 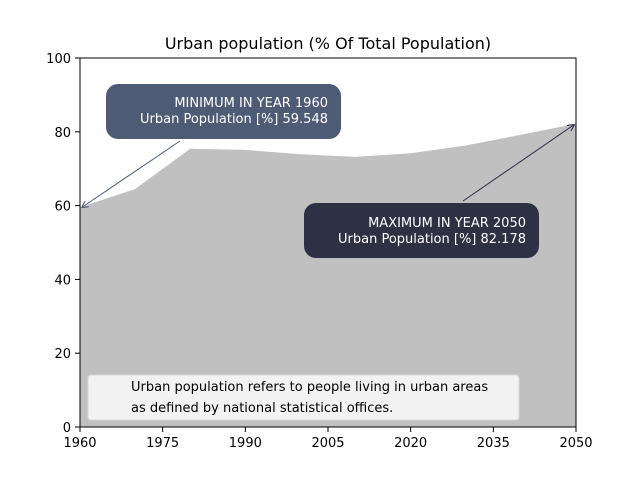 What do you see at coordinates (63, 244) in the screenshot?
I see `y-axis: 0 20 40 60 80 100` at bounding box center [63, 244].